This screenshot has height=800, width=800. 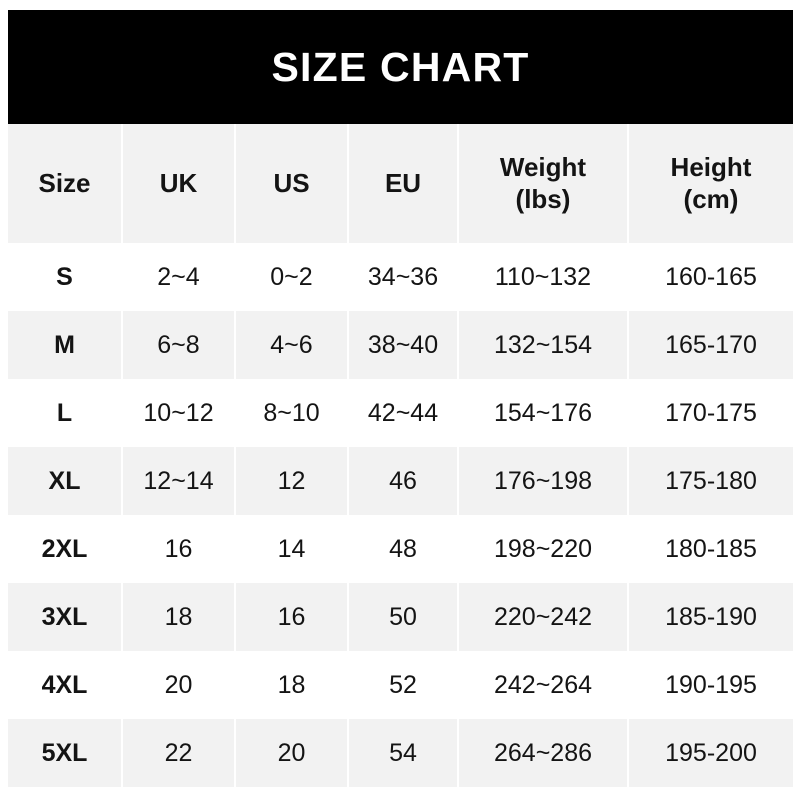 I want to click on cell-us: 12, so click(x=291, y=481).